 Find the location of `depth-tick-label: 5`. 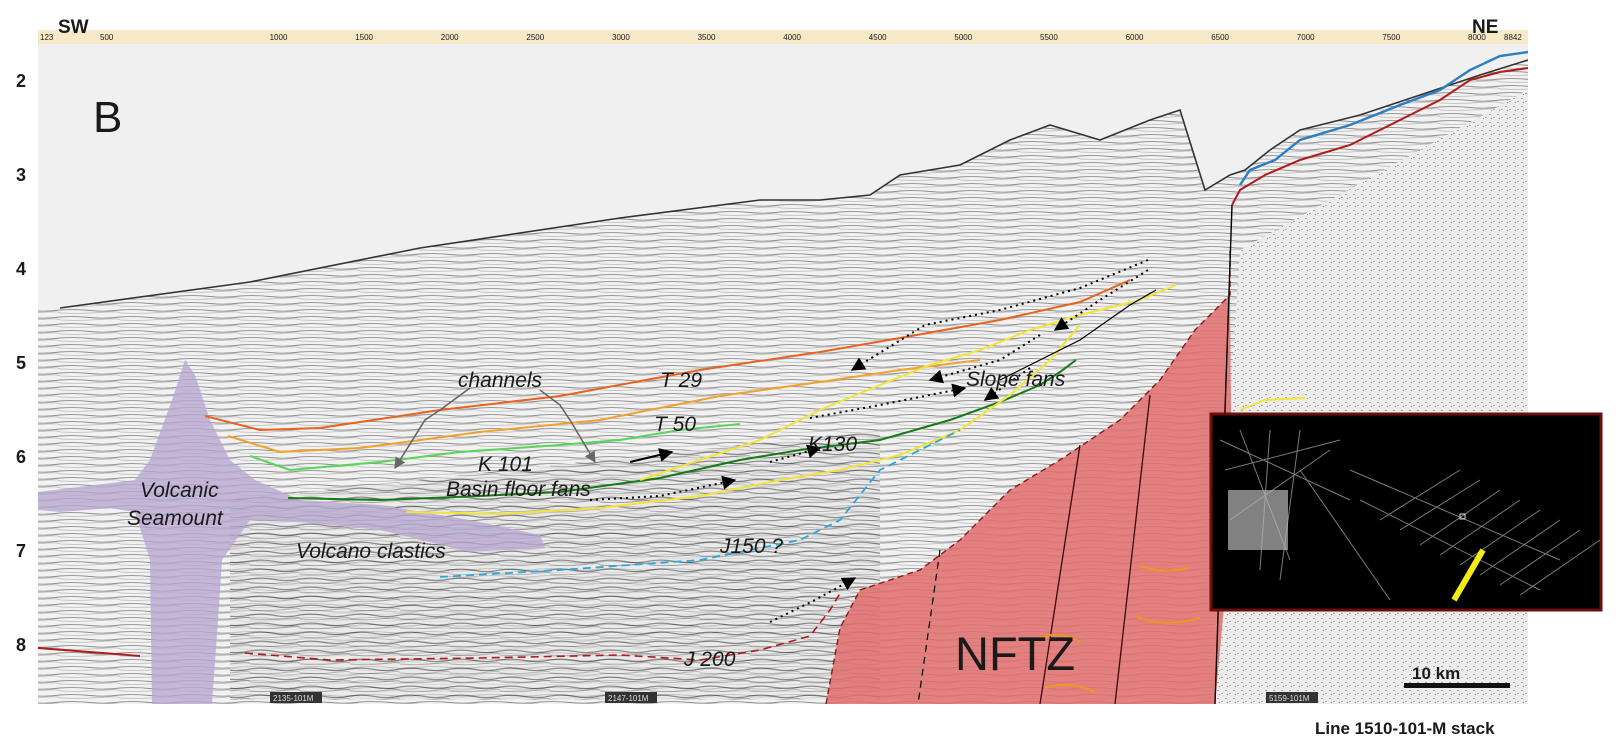

depth-tick-label: 5 is located at coordinates (21, 363).